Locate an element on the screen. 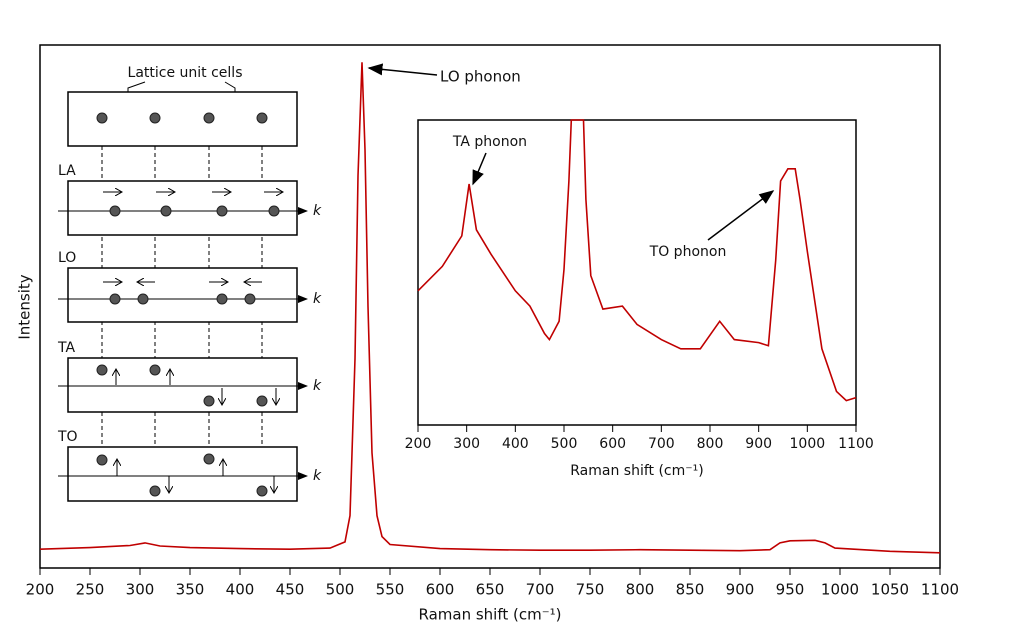 This screenshot has height=633, width=1024. x-tick-label: 550 is located at coordinates (390, 590).